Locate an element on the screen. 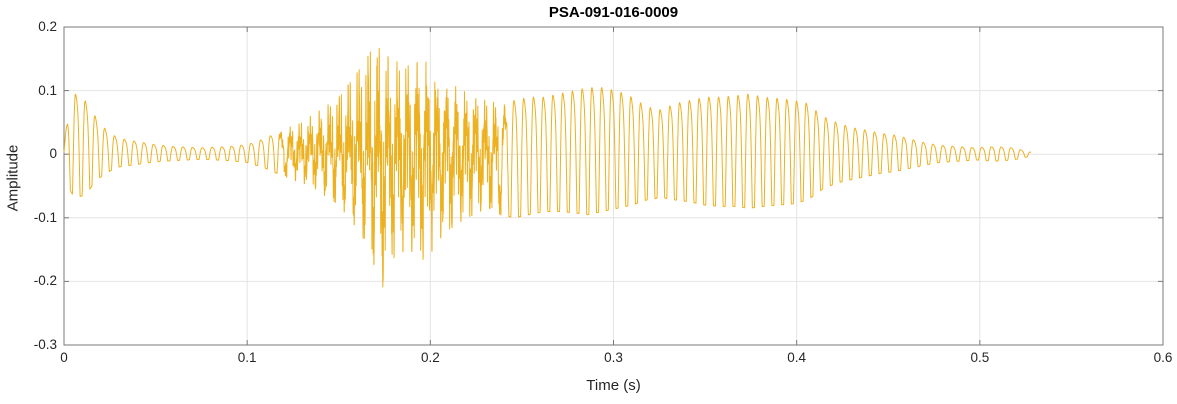 The width and height of the screenshot is (1177, 404). x-tick-label: 0.6 is located at coordinates (1163, 357).